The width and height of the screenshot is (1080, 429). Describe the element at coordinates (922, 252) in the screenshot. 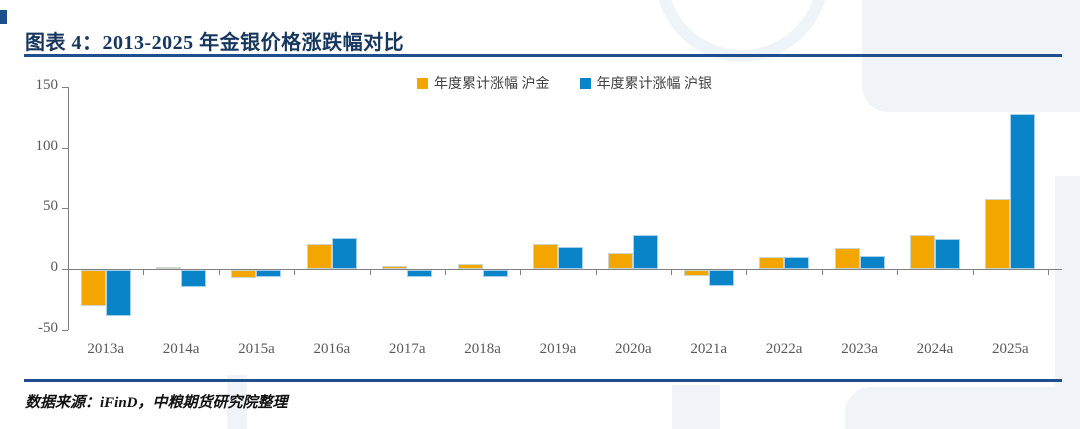

I see `gold-bar-2024a` at that location.